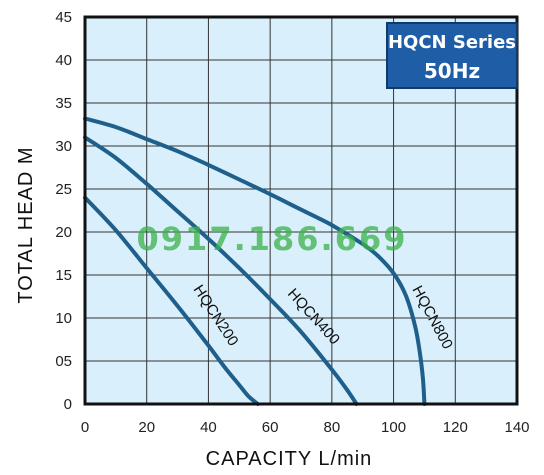 The height and width of the screenshot is (475, 544). Describe the element at coordinates (516, 427) in the screenshot. I see `x-tick-label: 140` at that location.